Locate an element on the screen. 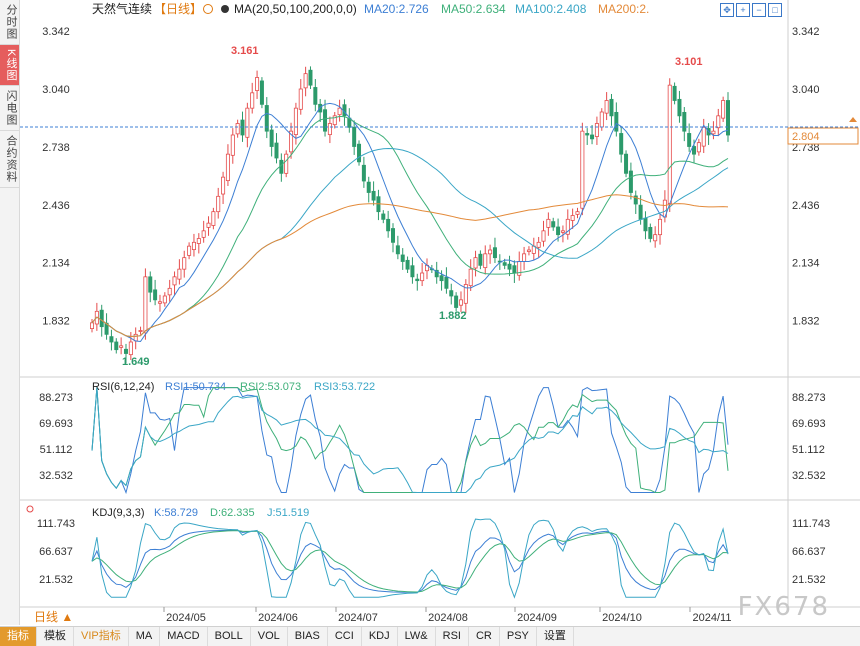 The width and height of the screenshot is (860, 646). expand-icon: ✥ is located at coordinates (727, 10).